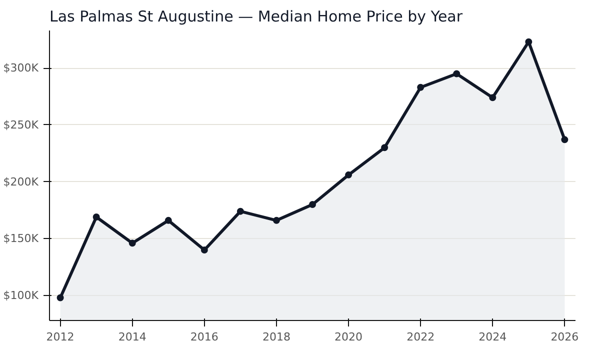 This screenshot has height=343, width=599. I want to click on x-tick-label: 2018, so click(276, 336).